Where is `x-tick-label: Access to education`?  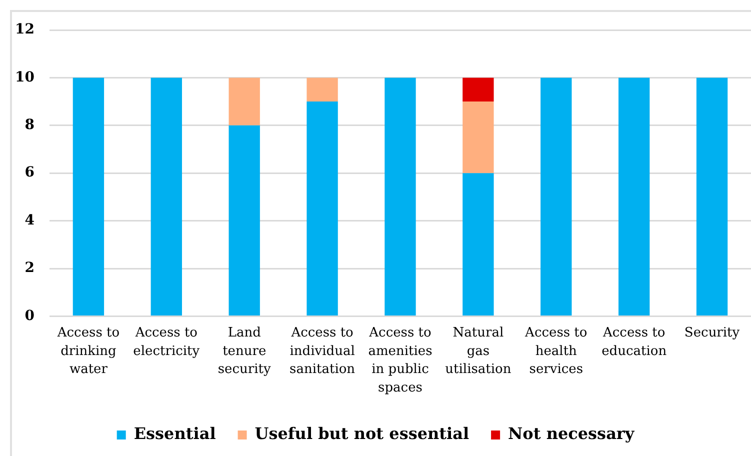
x-tick-label: Access to education is located at coordinates (635, 342).